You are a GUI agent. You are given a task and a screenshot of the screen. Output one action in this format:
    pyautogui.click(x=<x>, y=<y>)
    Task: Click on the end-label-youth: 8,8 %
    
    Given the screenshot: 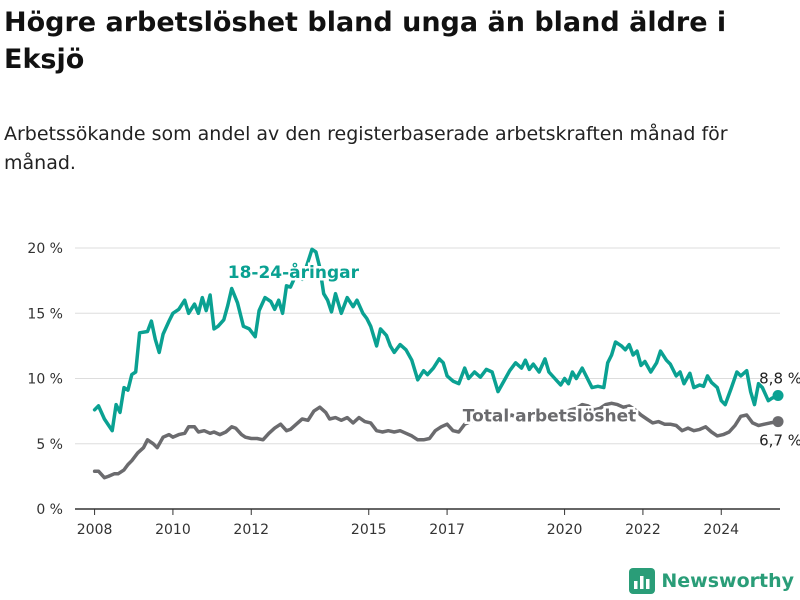 What is the action you would take?
    pyautogui.click(x=779, y=378)
    